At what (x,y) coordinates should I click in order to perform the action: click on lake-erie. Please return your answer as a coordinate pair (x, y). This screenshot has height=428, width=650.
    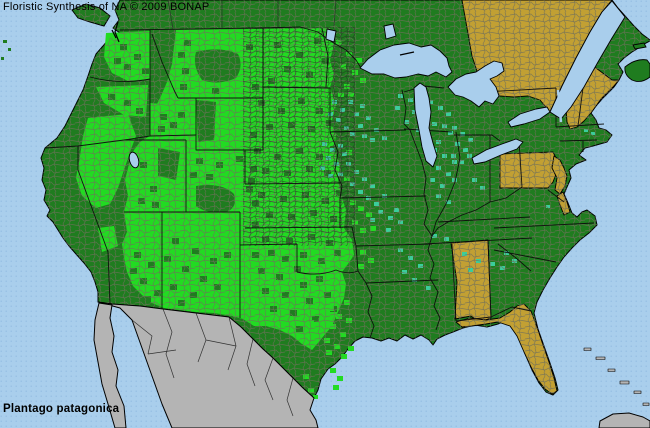
    Looking at the image, I should click on (497, 151).